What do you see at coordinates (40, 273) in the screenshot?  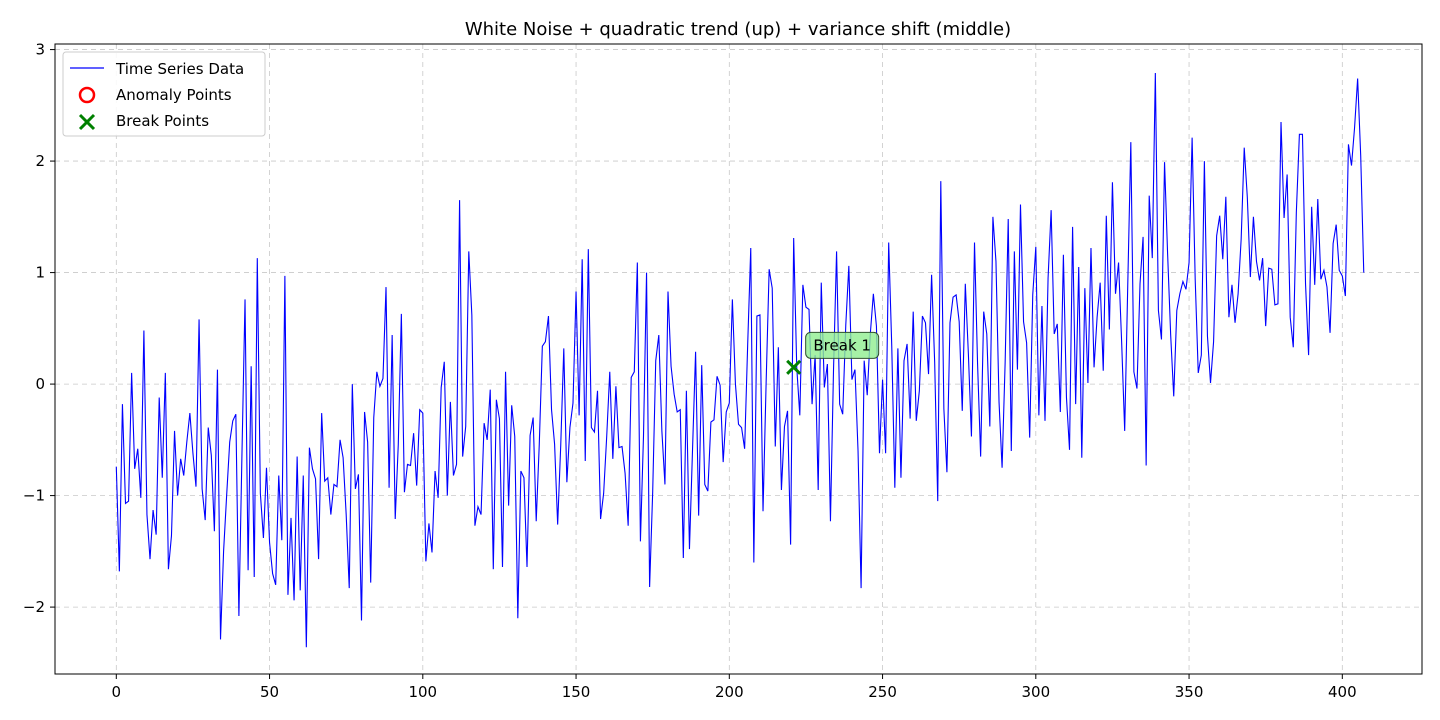 I see `y-tick-label: 1` at bounding box center [40, 273].